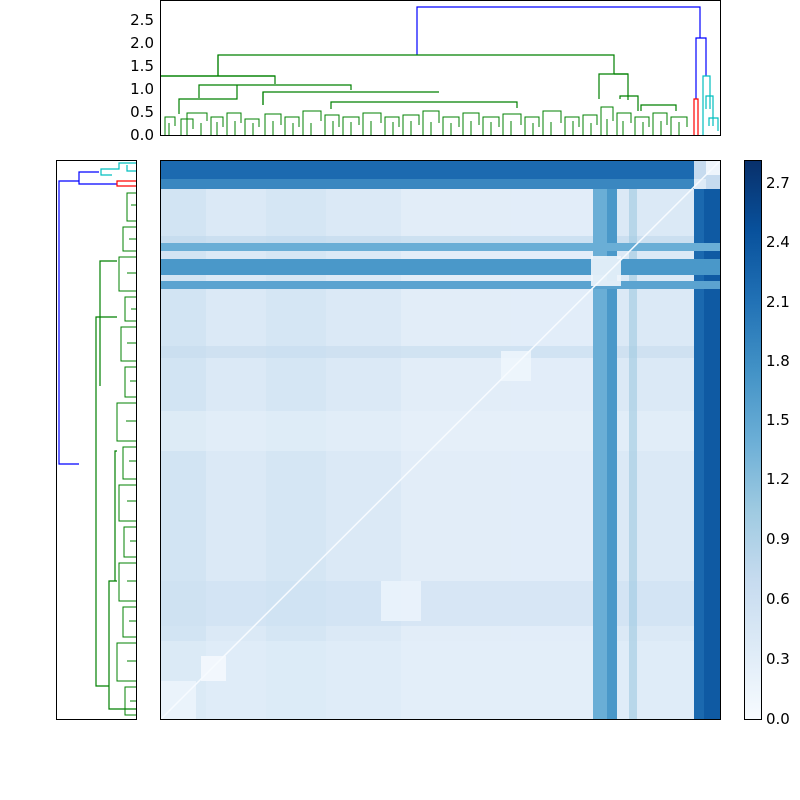  What do you see at coordinates (142, 135) in the screenshot?
I see `y-tick-label: 0.0` at bounding box center [142, 135].